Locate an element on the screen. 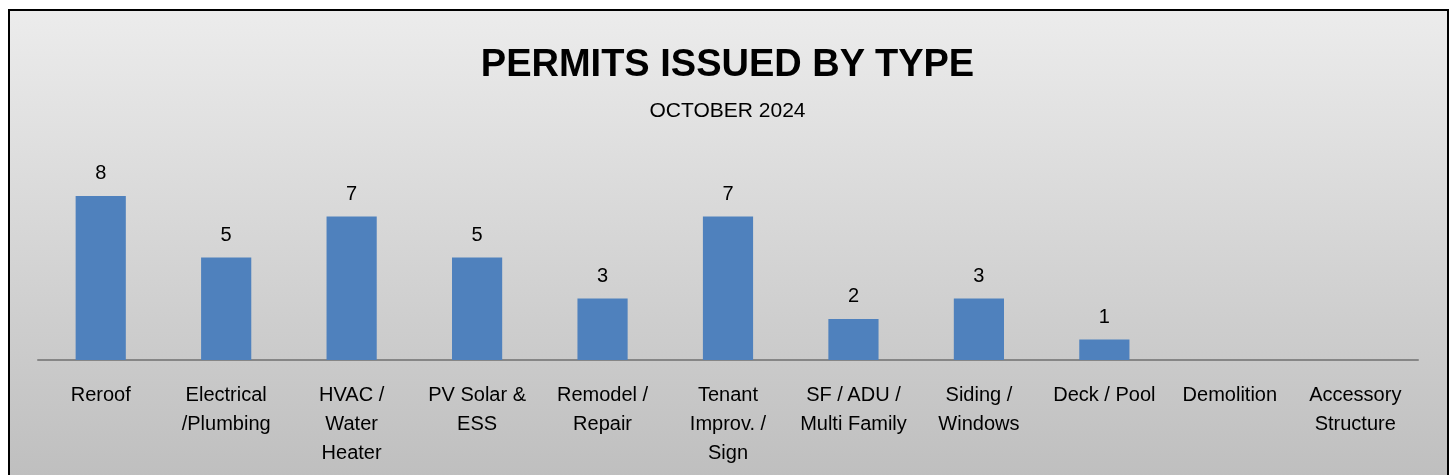  x-tick-label: Reroof is located at coordinates (101, 393).